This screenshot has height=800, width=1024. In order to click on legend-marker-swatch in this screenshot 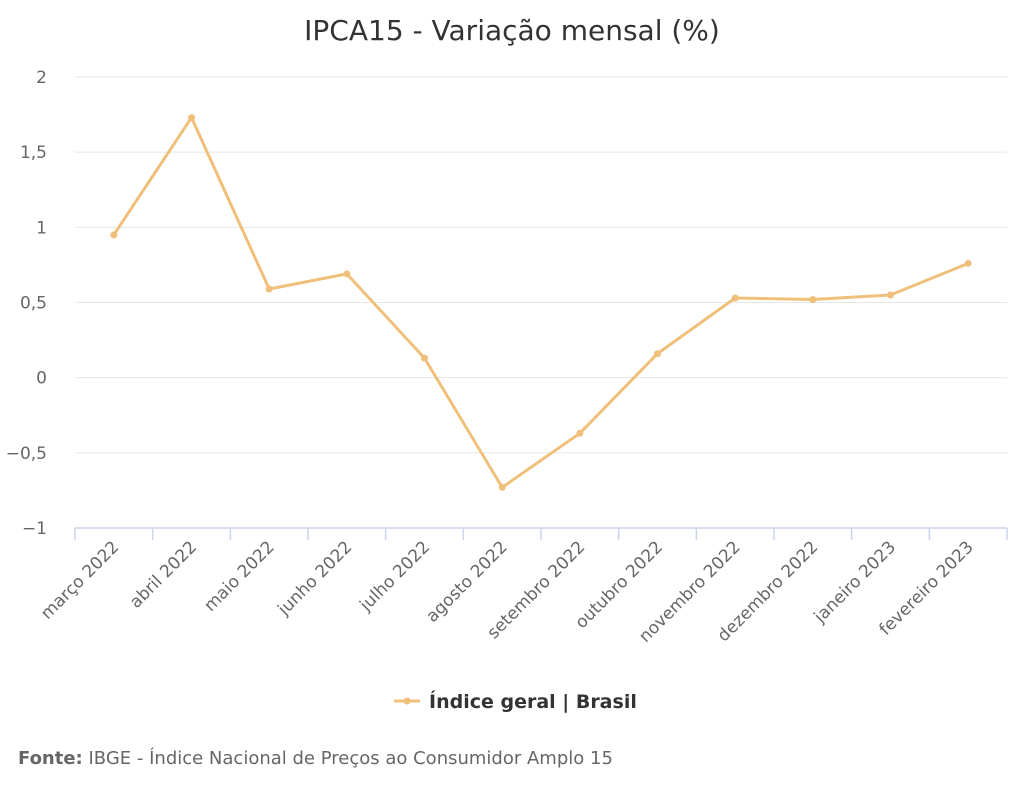, I will do `click(407, 701)`.